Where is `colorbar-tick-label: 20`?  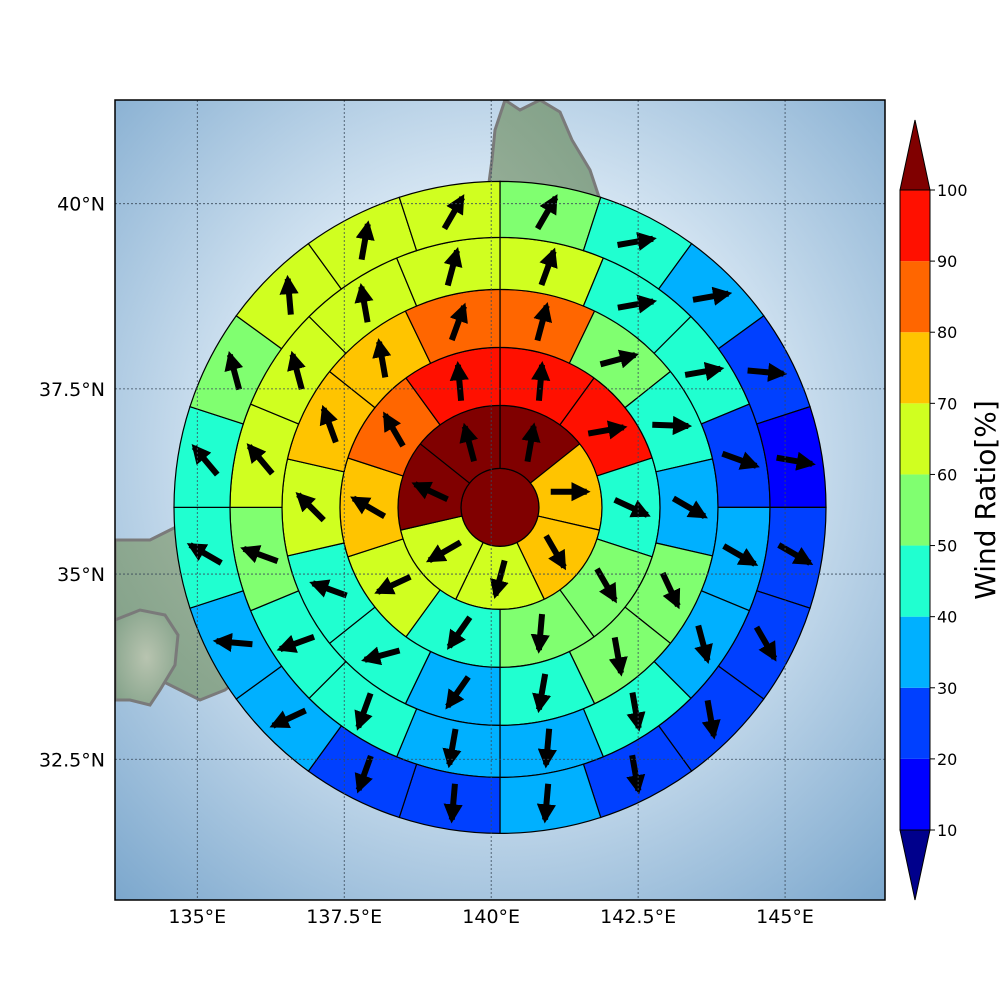
colorbar-tick-label: 20 is located at coordinates (947, 759).